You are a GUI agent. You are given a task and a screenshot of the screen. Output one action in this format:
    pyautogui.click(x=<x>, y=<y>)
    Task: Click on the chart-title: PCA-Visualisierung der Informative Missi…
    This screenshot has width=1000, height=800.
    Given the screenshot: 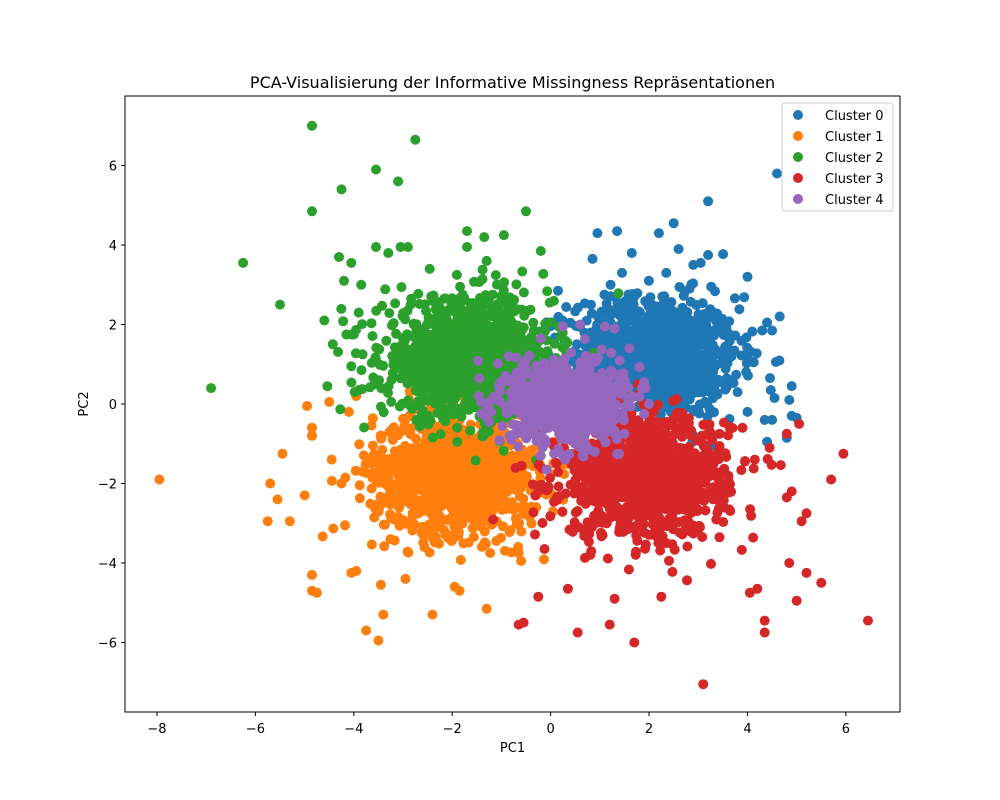 What is the action you would take?
    pyautogui.click(x=512, y=82)
    